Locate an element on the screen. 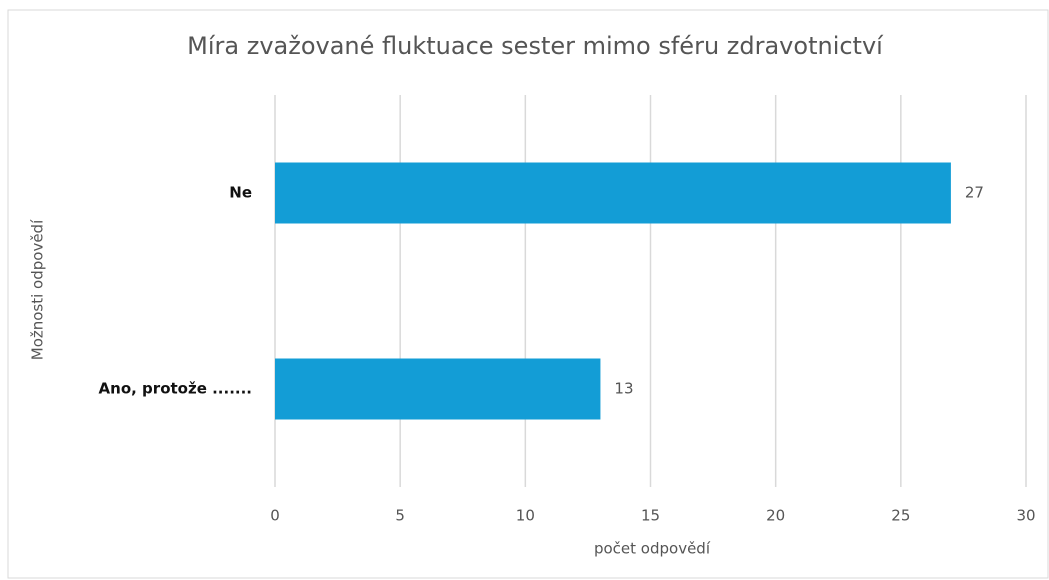  data-label: 27 is located at coordinates (974, 193).